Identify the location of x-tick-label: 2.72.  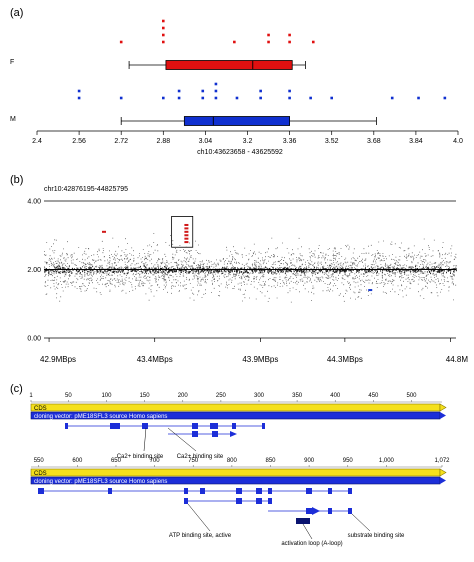
(121, 141).